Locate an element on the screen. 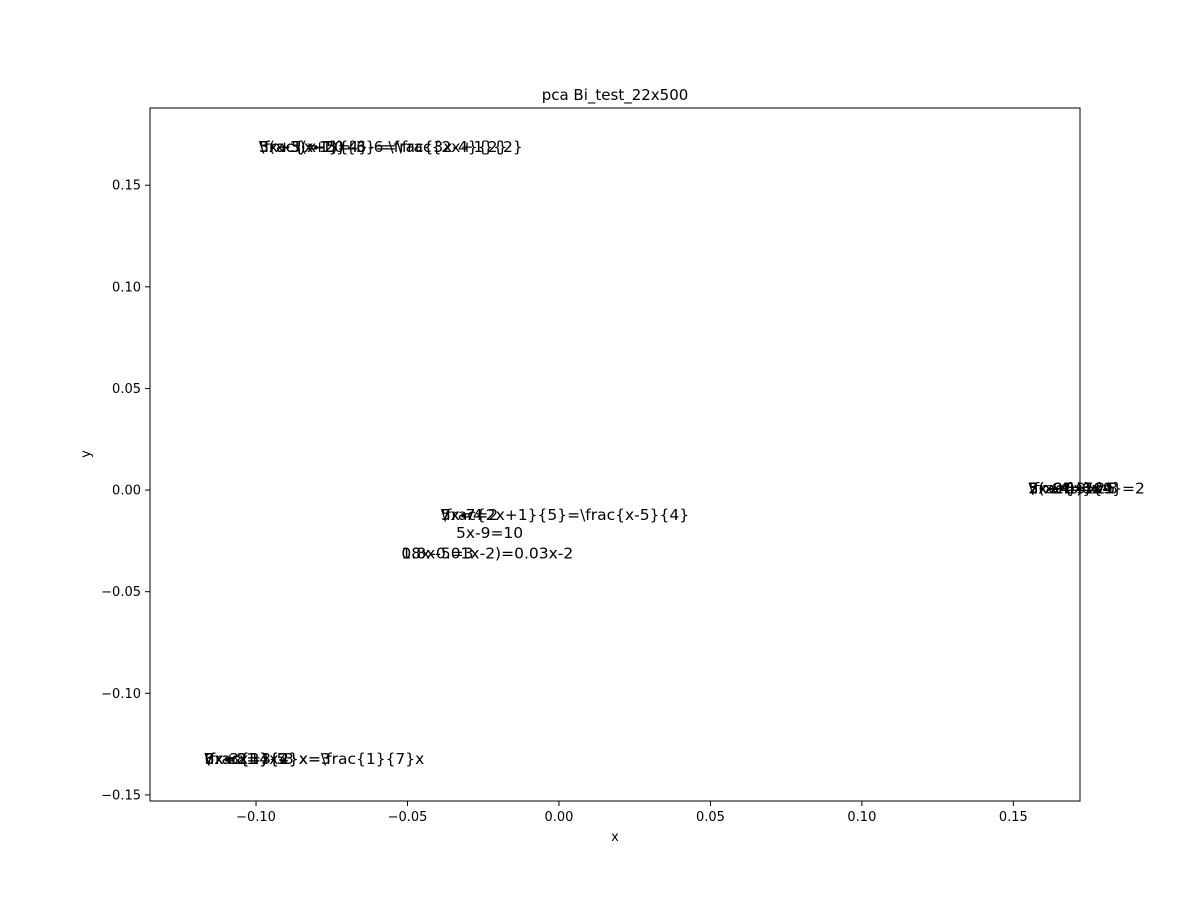 This screenshot has width=1200, height=900. point-label: 7x=21 is located at coordinates (231, 759).